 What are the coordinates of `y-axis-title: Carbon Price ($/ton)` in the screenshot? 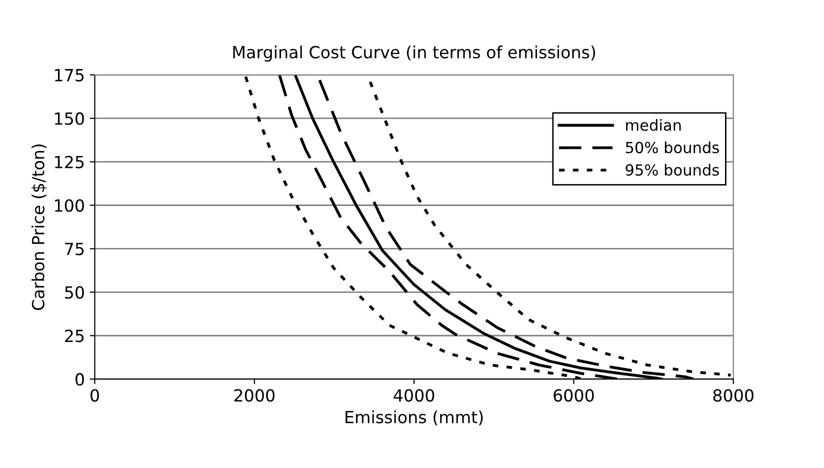 It's located at (39, 227).